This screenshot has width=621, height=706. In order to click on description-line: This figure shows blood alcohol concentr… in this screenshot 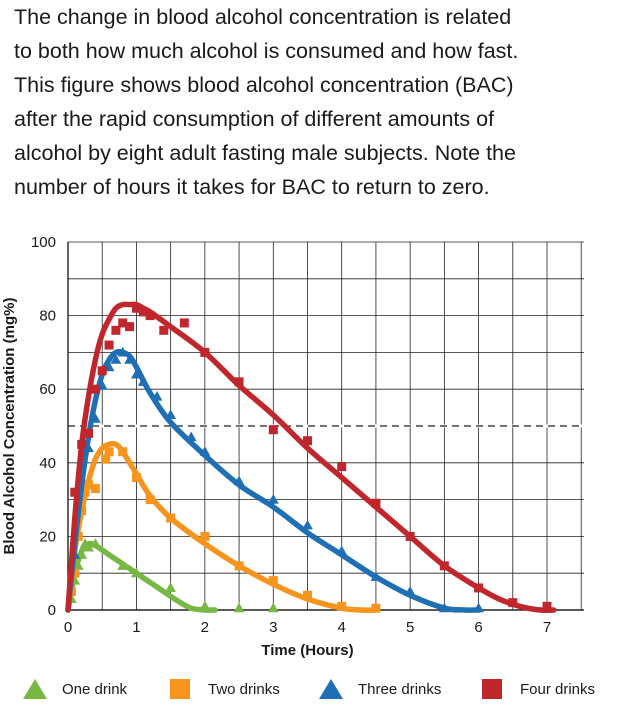, I will do `click(264, 85)`.